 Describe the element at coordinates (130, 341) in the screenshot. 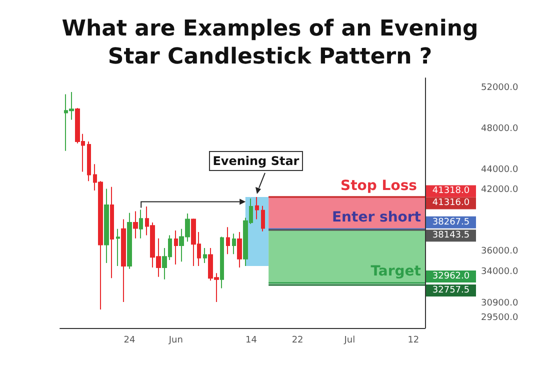

I see `x-tick-label: 24` at that location.